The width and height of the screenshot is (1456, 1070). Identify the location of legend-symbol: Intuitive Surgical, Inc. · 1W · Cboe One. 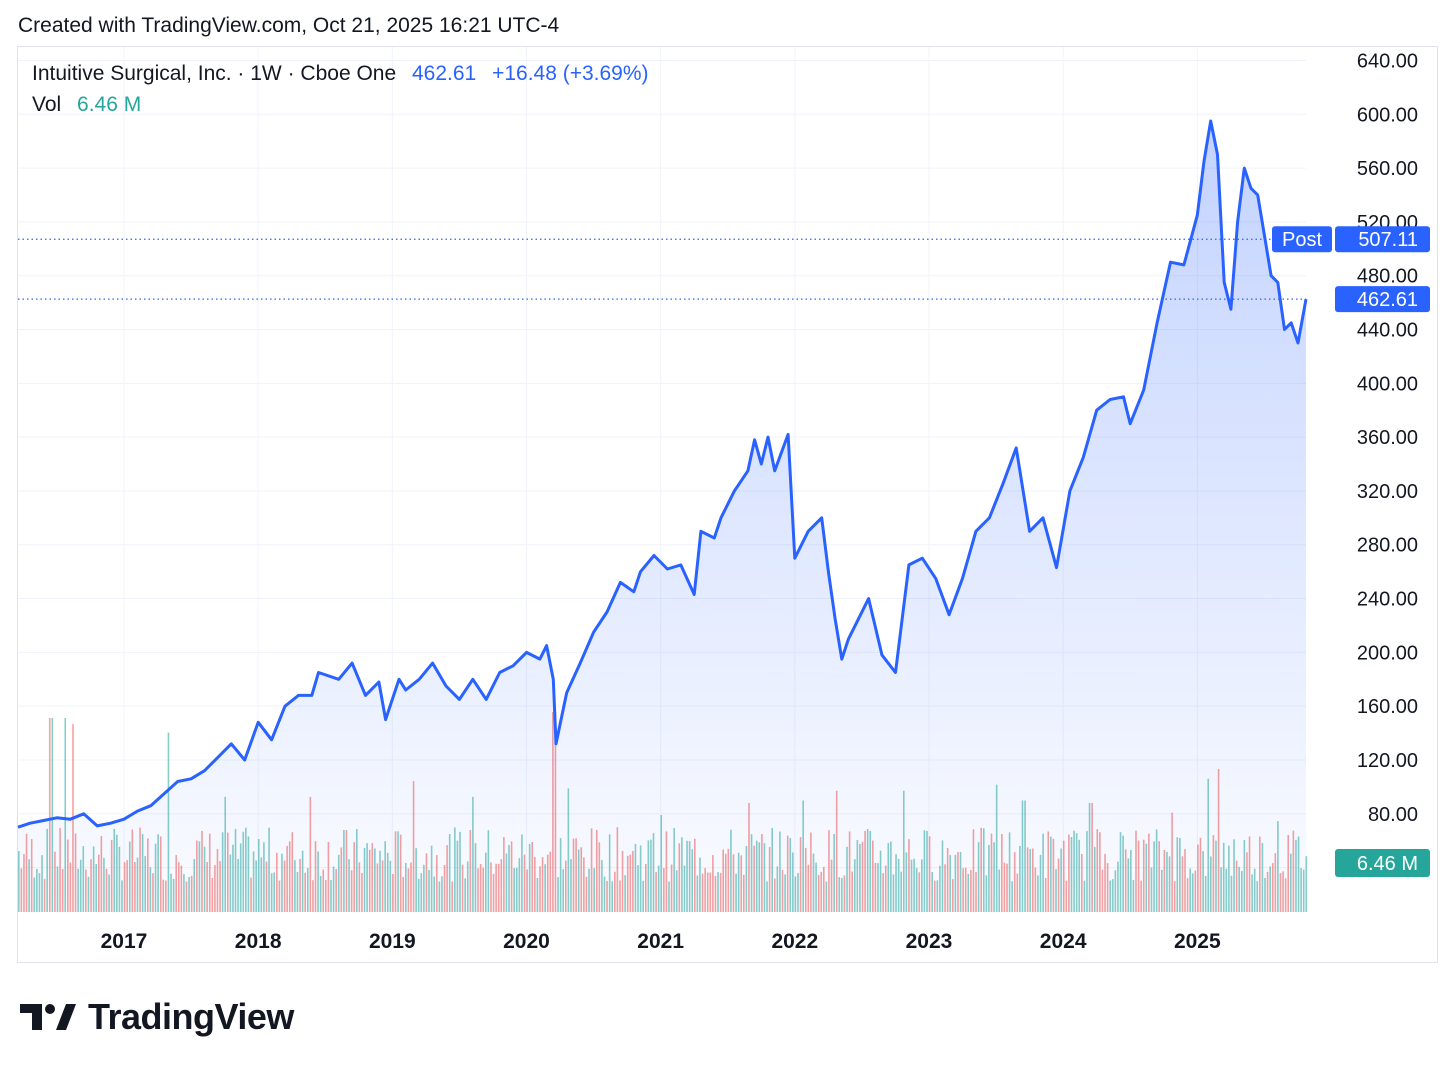
(214, 73).